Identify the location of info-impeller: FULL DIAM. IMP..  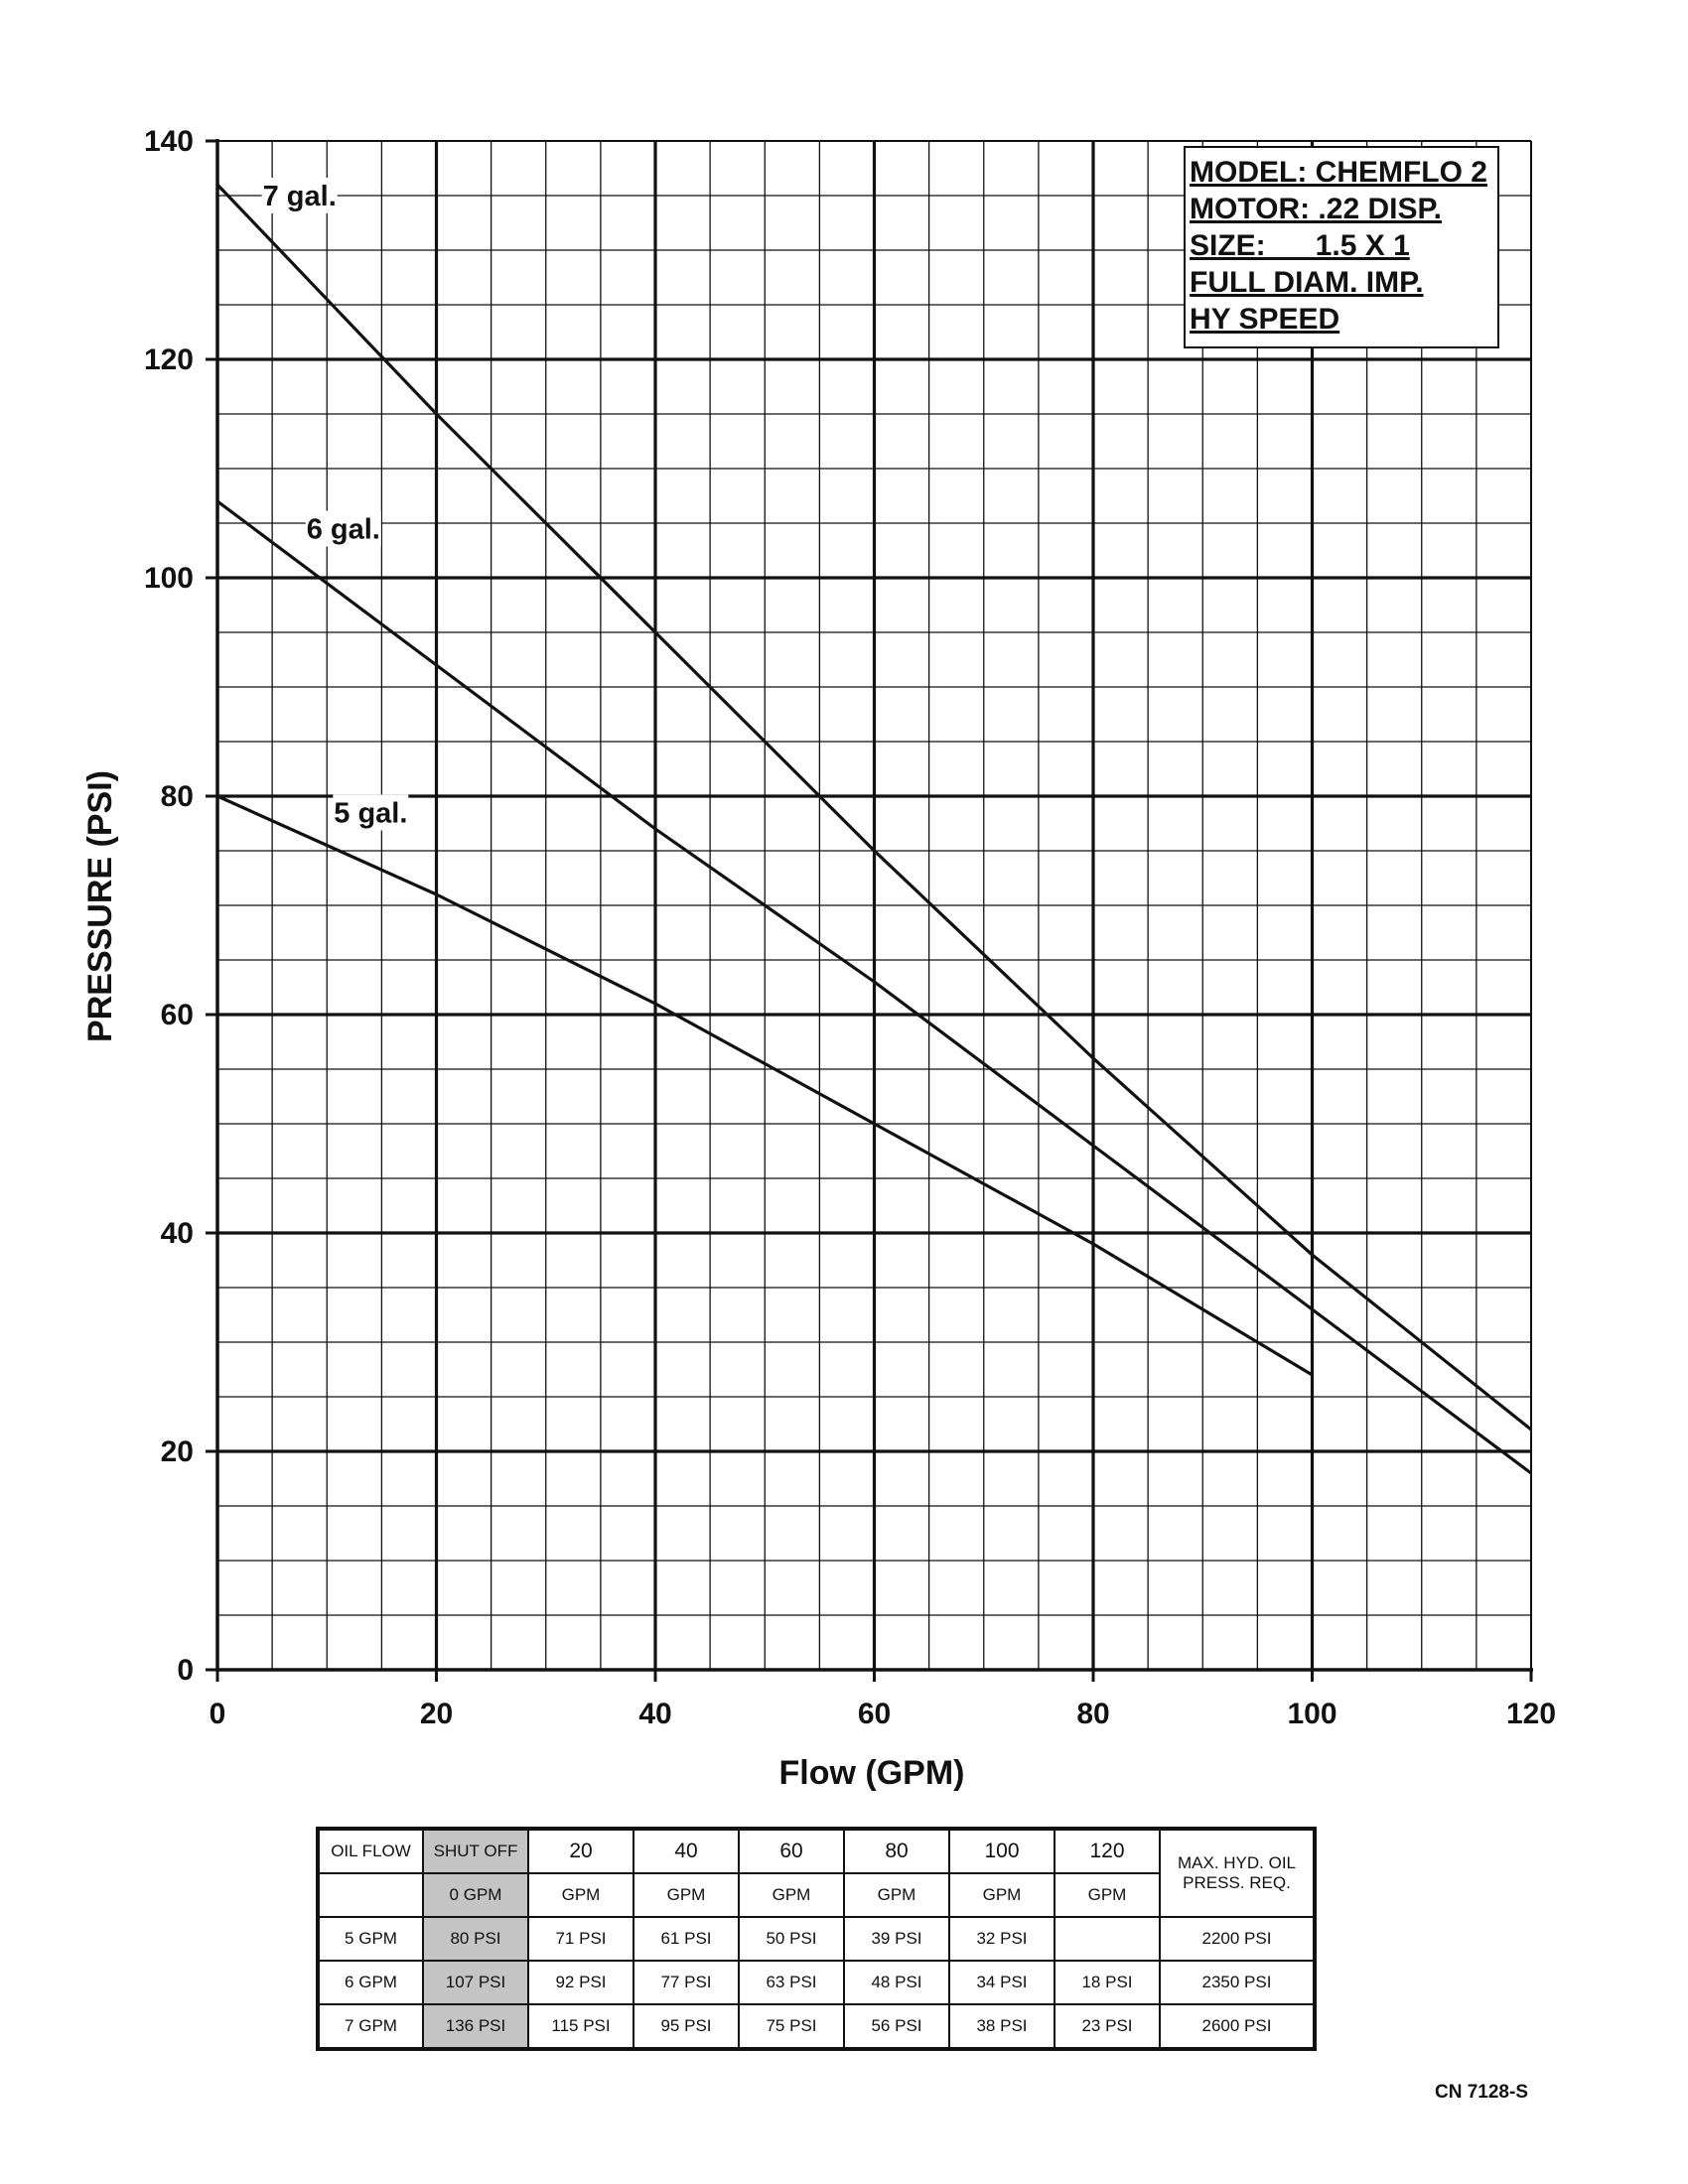
(1307, 282).